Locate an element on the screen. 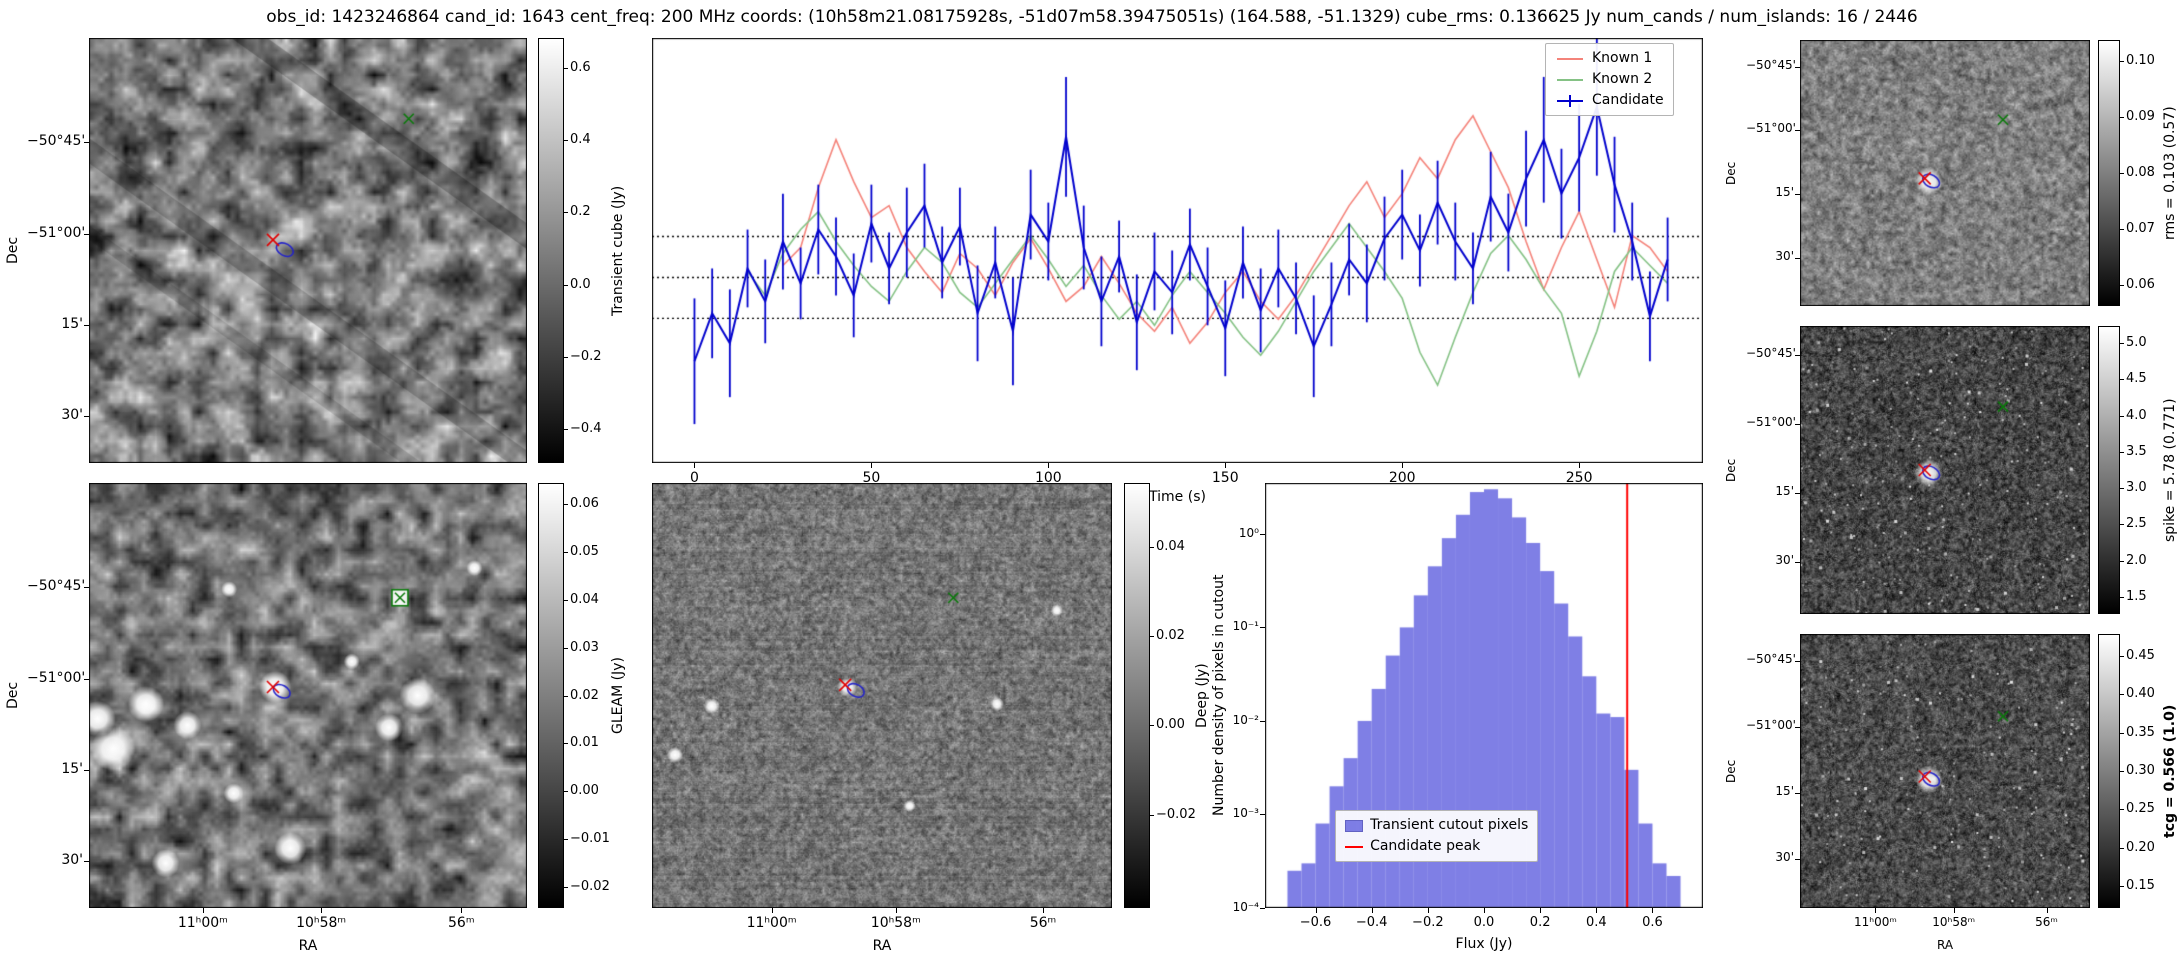 The height and width of the screenshot is (960, 2184). tcg-colorbar-label: tcg = 0.566 (1.0) is located at coordinates (2170, 771).